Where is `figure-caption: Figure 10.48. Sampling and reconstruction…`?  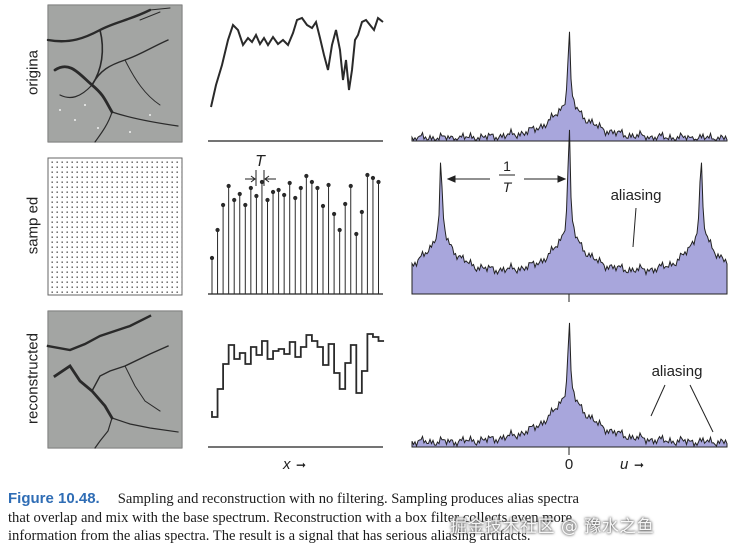
figure-caption: Figure 10.48. Sampling and reconstruction… is located at coordinates (380, 518).